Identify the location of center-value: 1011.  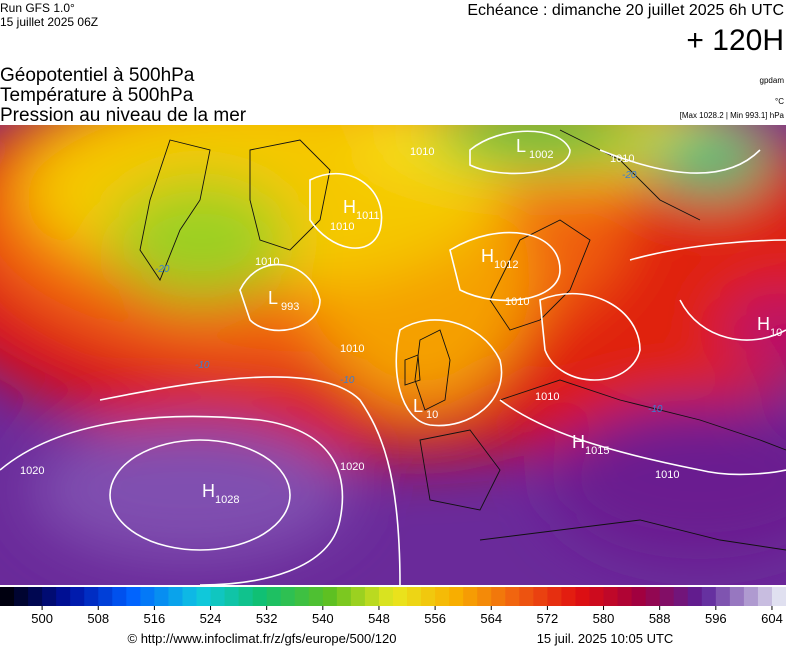
(368, 216).